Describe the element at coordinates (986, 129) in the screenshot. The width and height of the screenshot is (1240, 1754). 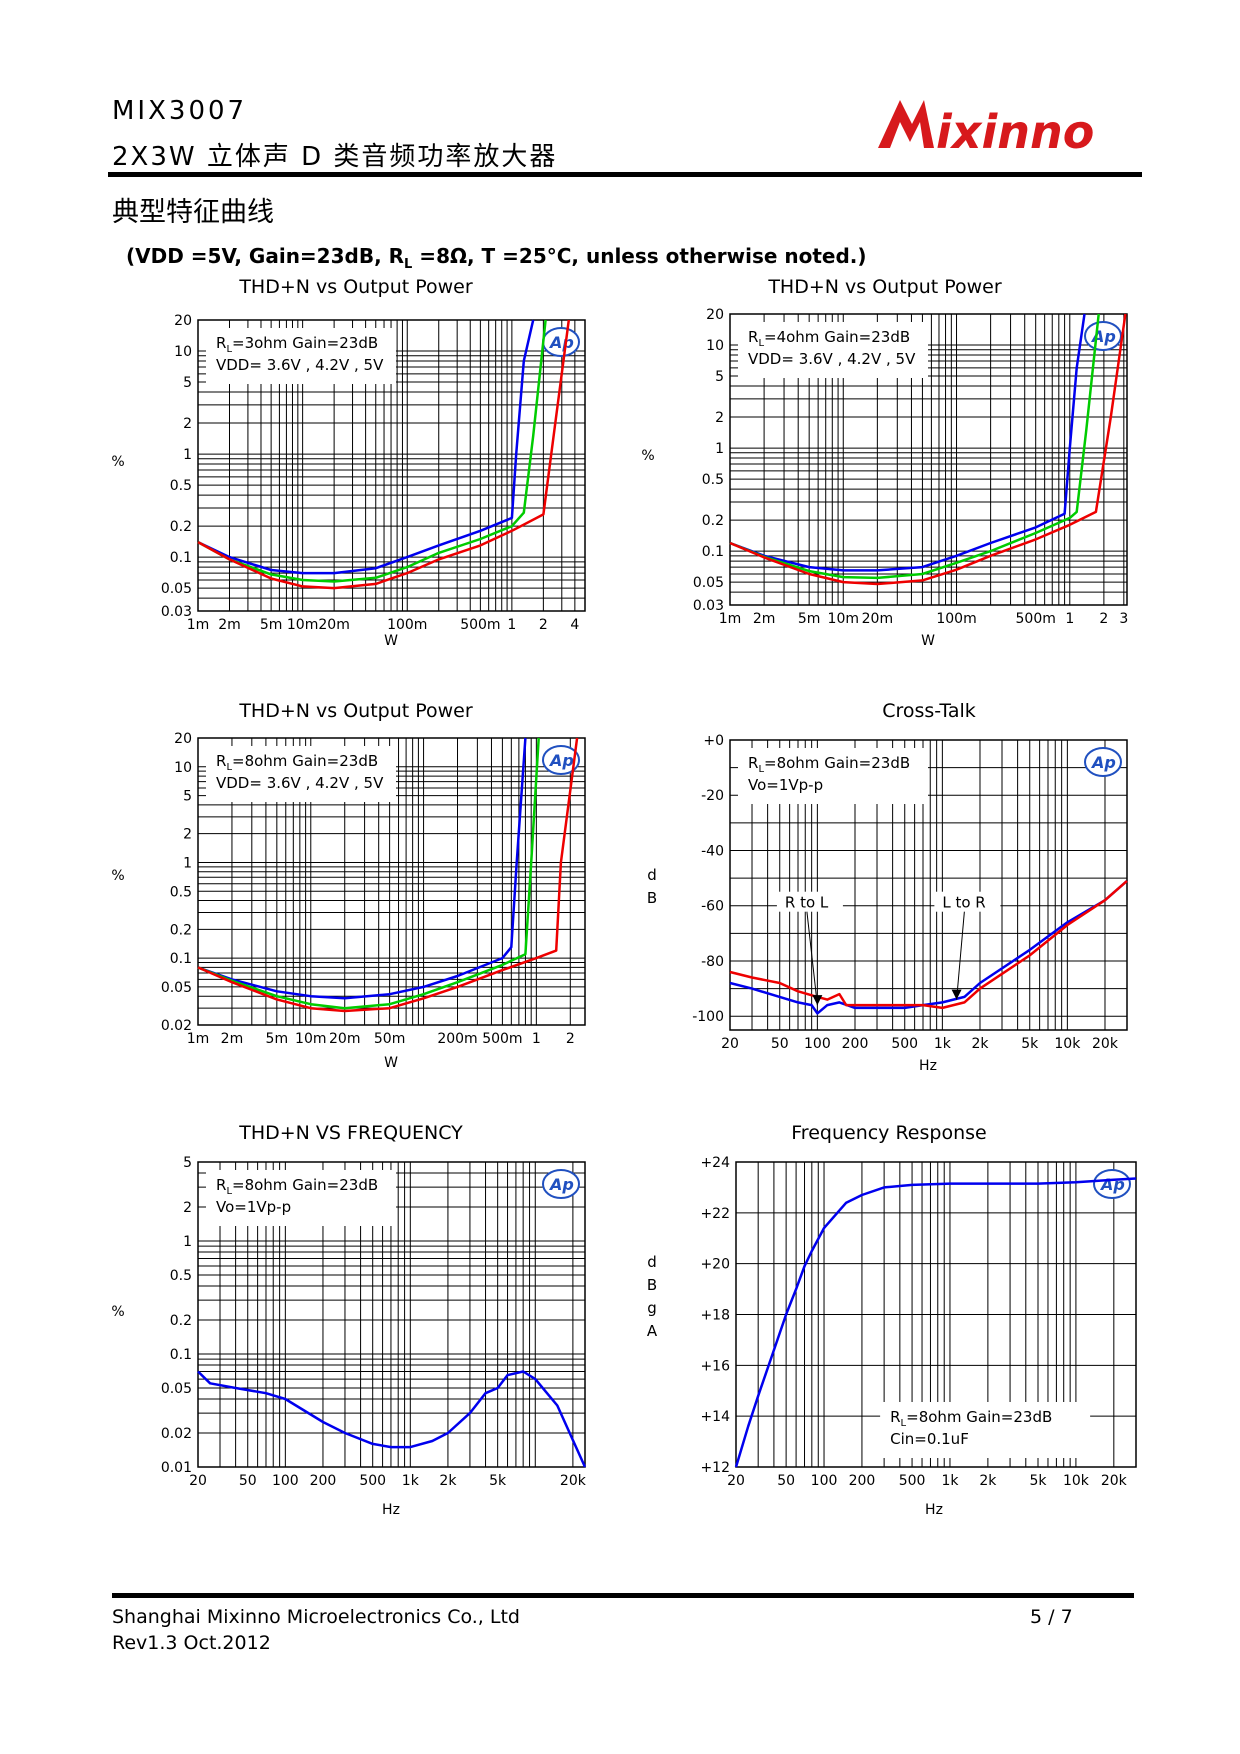
I see `mixinno-logo: ixinno` at that location.